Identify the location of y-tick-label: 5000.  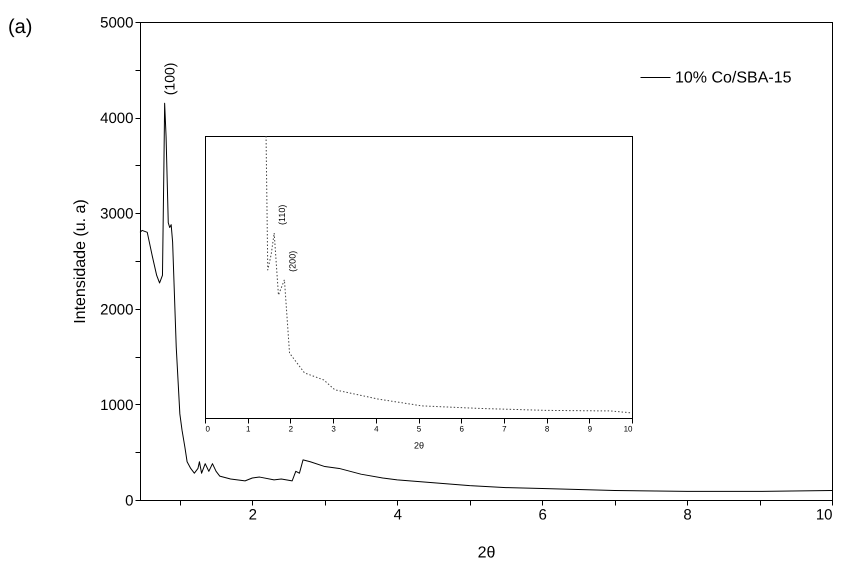
(117, 23).